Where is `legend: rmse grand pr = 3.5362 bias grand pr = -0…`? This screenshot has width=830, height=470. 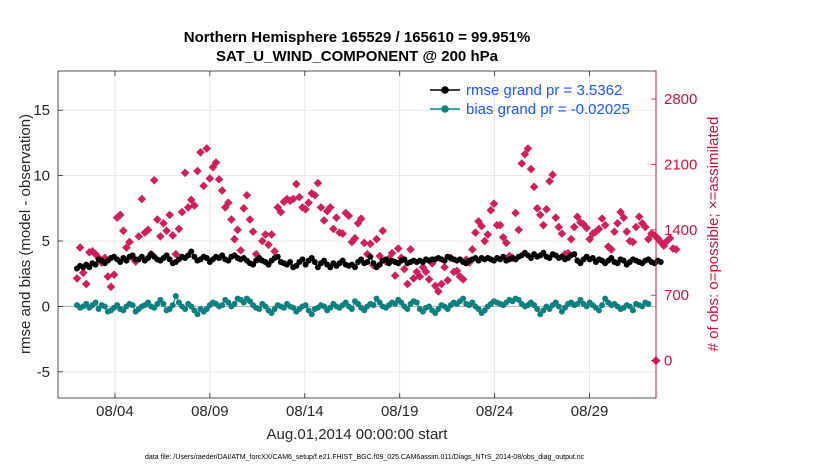
legend: rmse grand pr = 3.5362 bias grand pr = -0… is located at coordinates (530, 100).